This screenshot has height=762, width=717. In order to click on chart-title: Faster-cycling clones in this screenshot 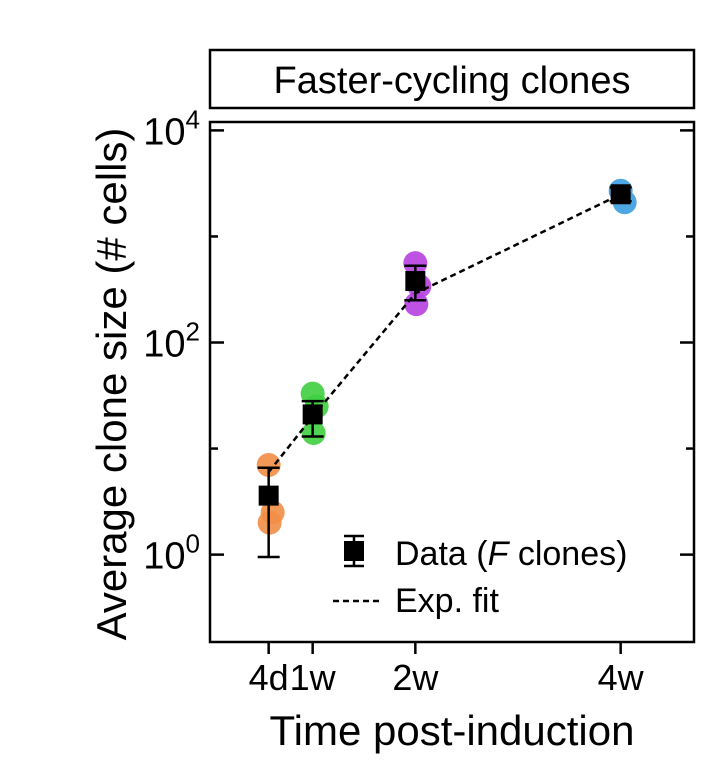, I will do `click(452, 81)`.